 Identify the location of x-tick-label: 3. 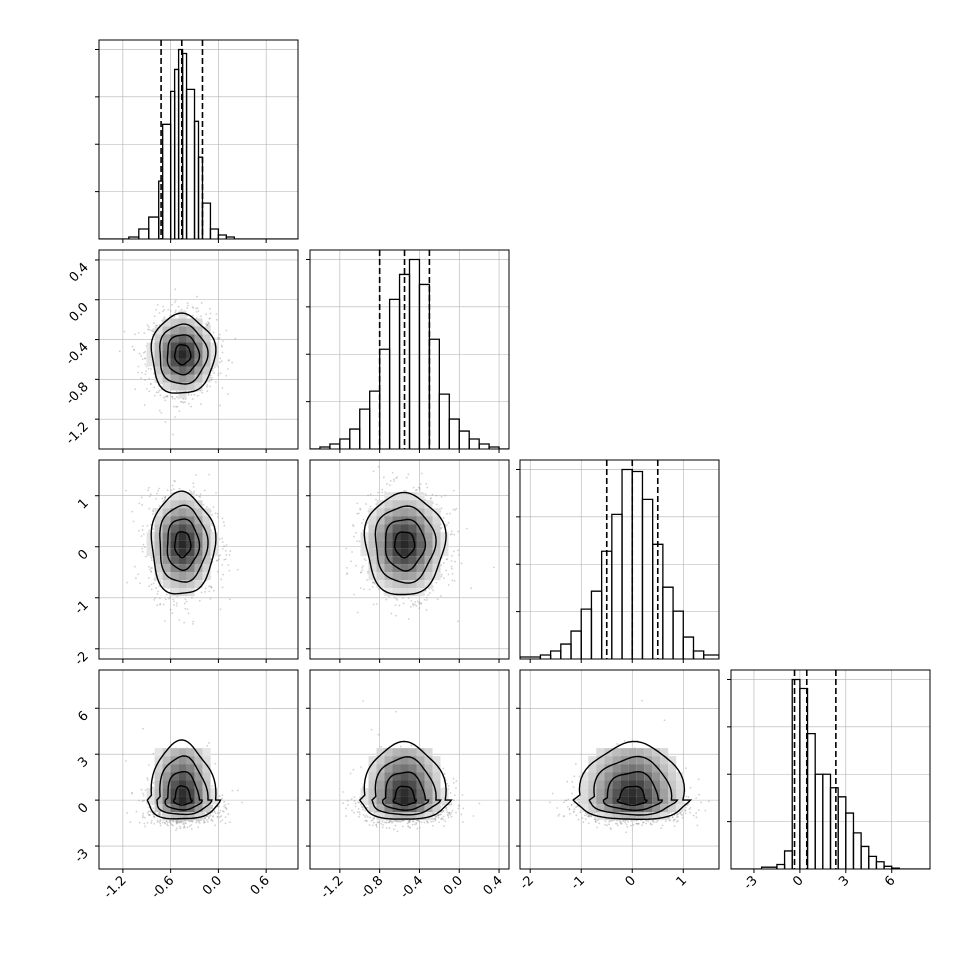
(844, 881).